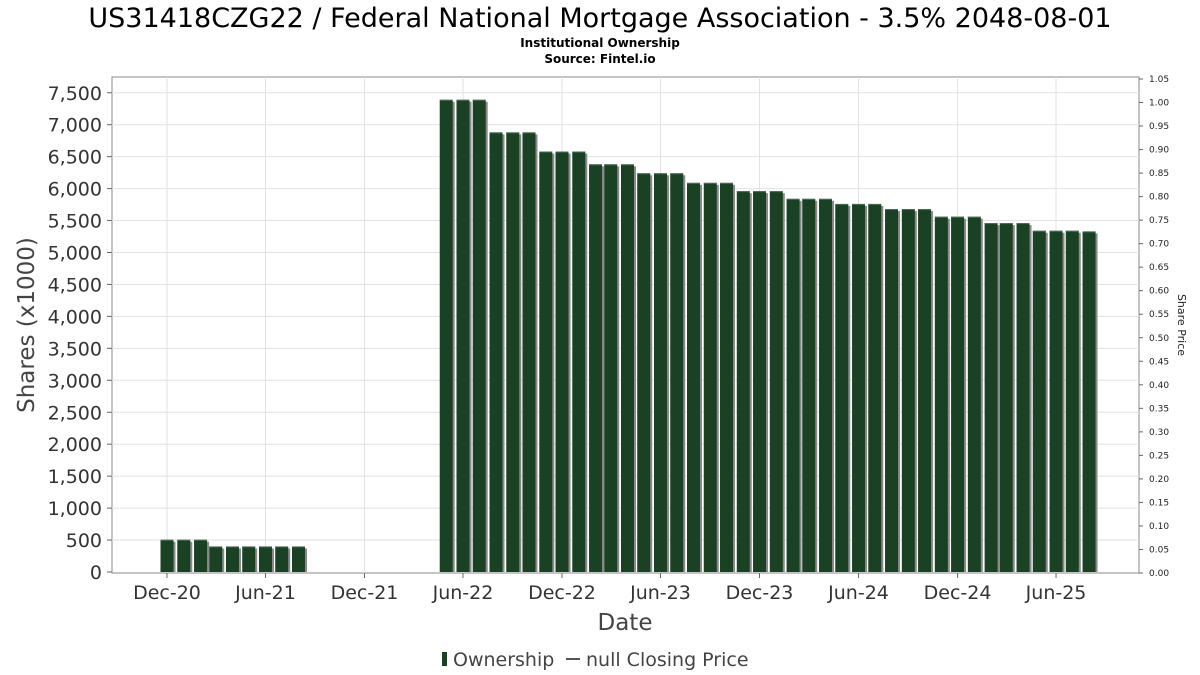  I want to click on x-tick-label: Dec-20, so click(167, 593).